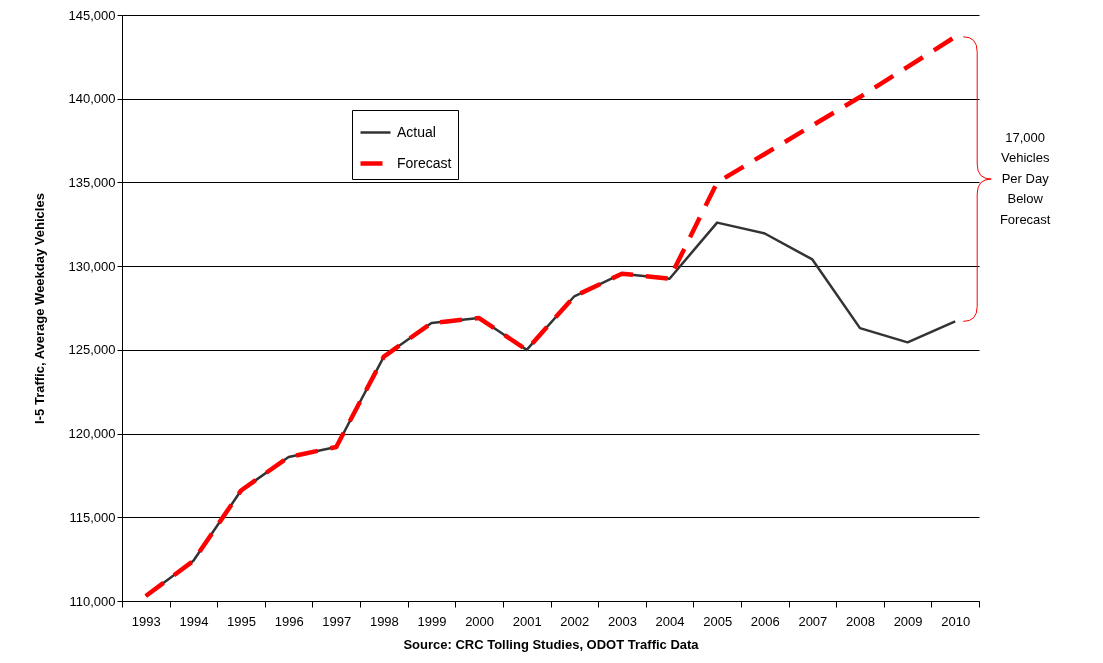 The height and width of the screenshot is (663, 1103). I want to click on source-note: Source: CRC Tolling Studies, ODOT Traffic Data, so click(551, 644).